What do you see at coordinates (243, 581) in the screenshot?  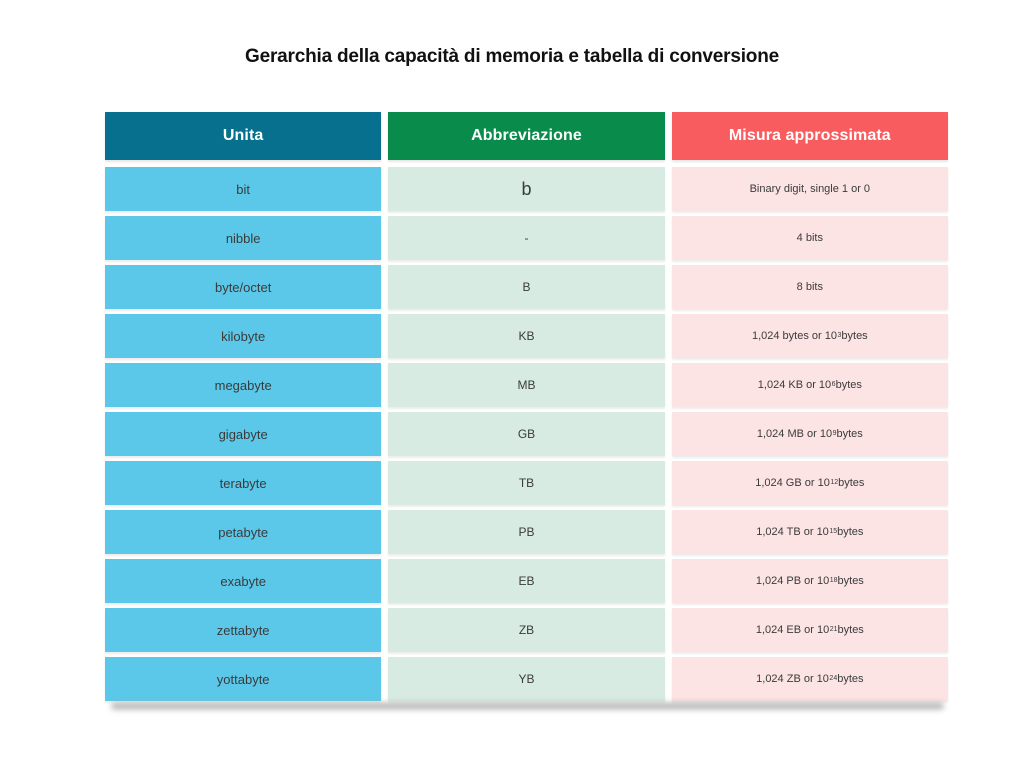 I see `unit-cell: exabyte` at bounding box center [243, 581].